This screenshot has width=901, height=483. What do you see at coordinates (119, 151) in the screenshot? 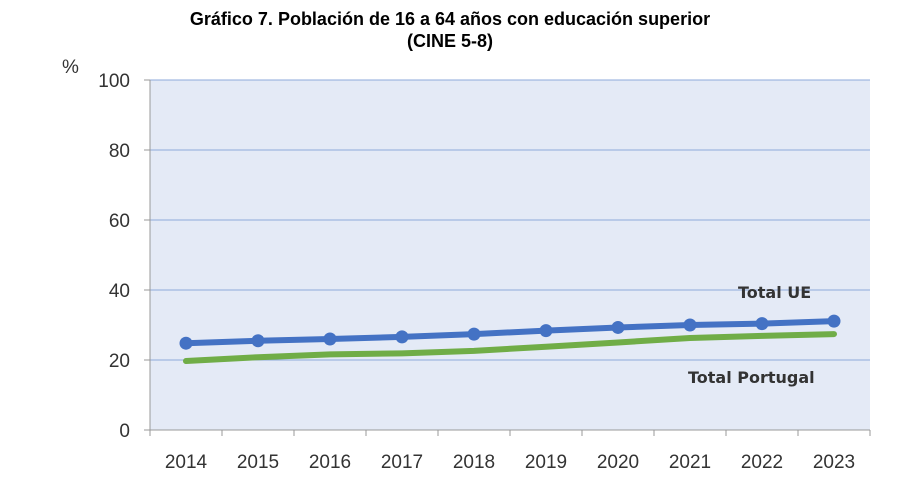
I see `y-tick-label: 80` at bounding box center [119, 151].